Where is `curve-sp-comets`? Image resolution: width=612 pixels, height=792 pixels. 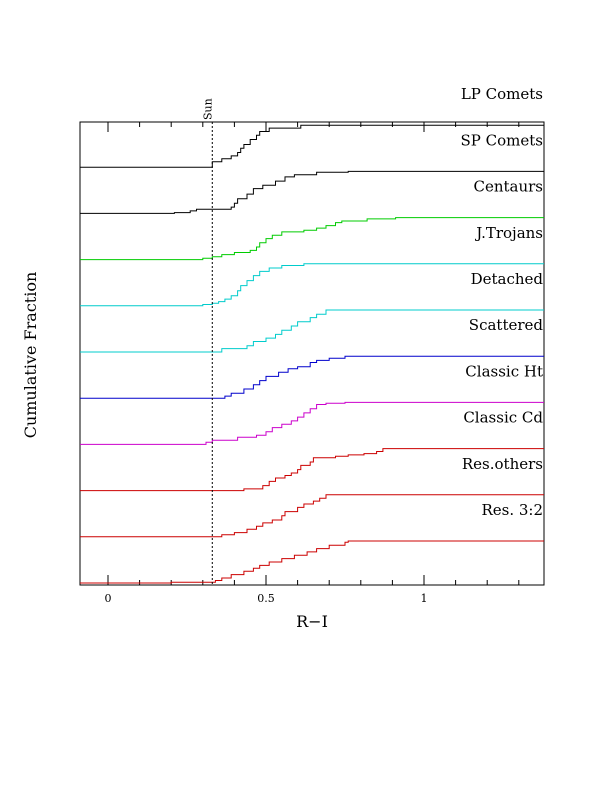
curve-sp-comets is located at coordinates (312, 192).